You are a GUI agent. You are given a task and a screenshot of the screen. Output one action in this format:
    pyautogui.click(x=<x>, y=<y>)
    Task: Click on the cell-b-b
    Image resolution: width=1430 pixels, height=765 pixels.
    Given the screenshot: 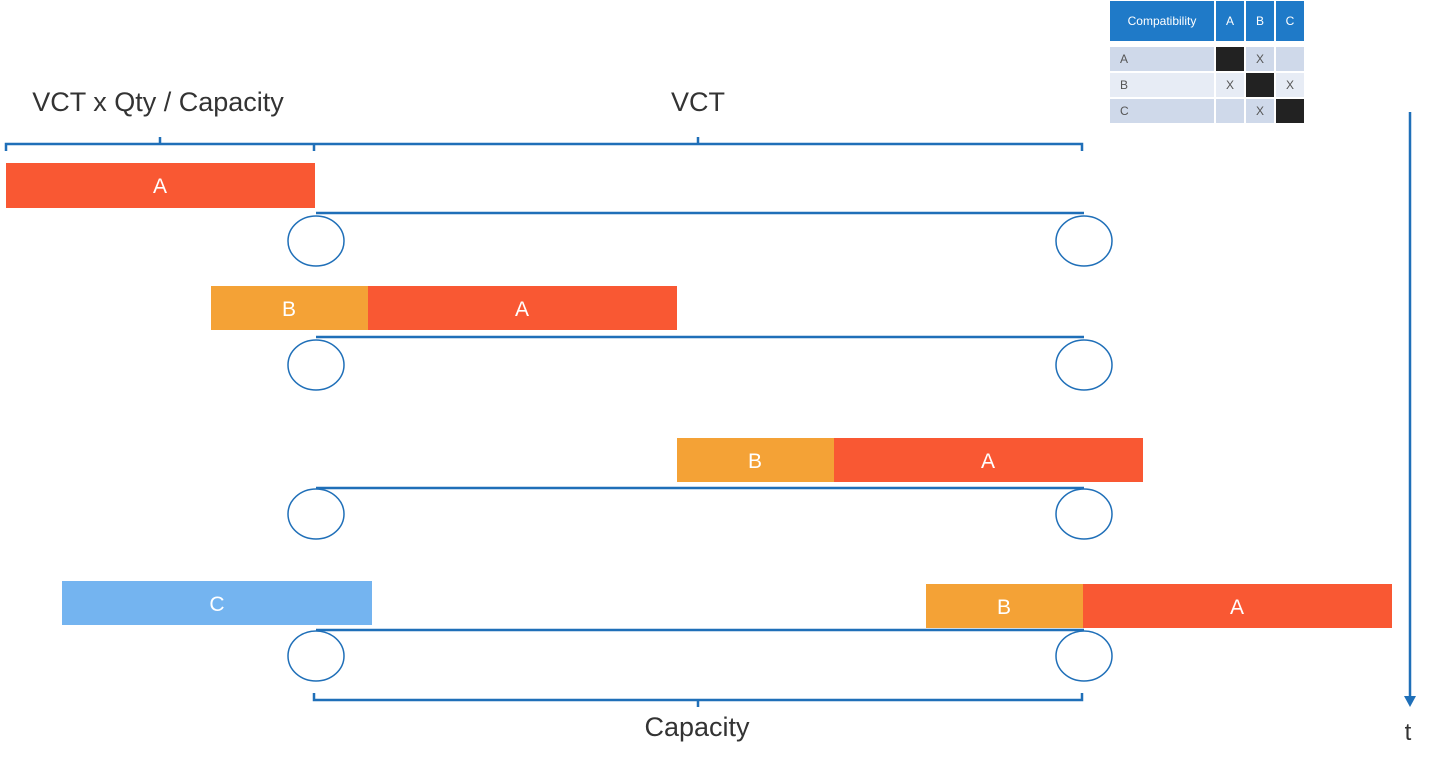 What is the action you would take?
    pyautogui.click(x=1260, y=86)
    